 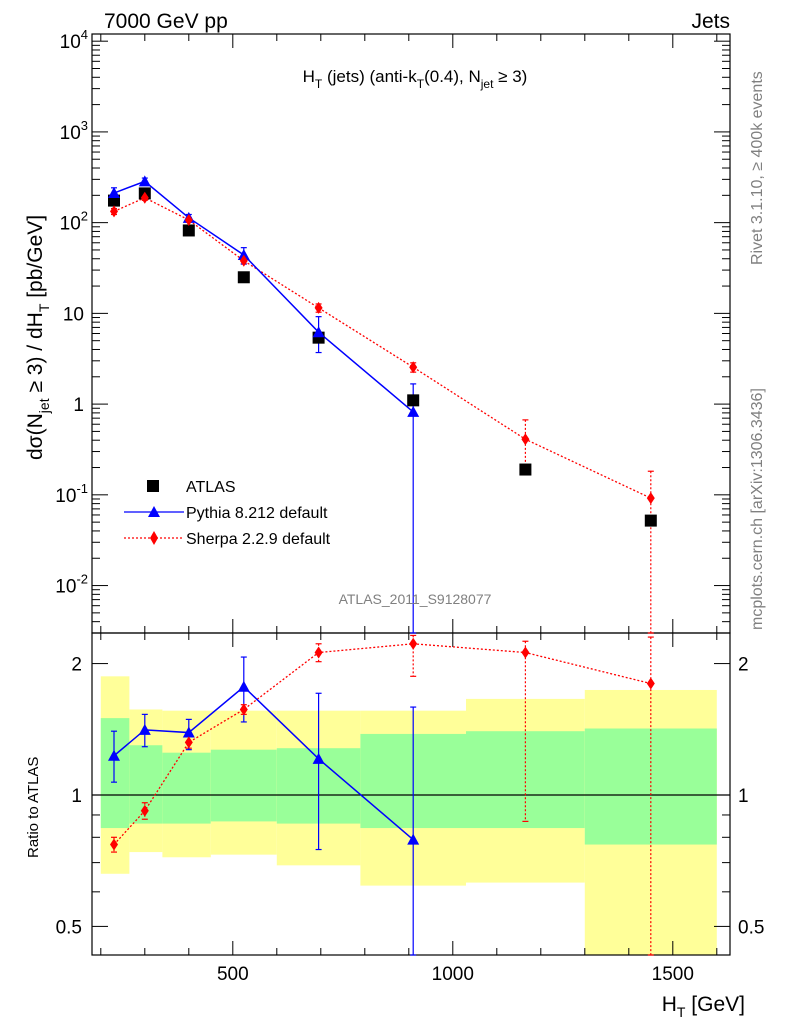 What do you see at coordinates (154, 538) in the screenshot?
I see `legend-marker-sherpa` at bounding box center [154, 538].